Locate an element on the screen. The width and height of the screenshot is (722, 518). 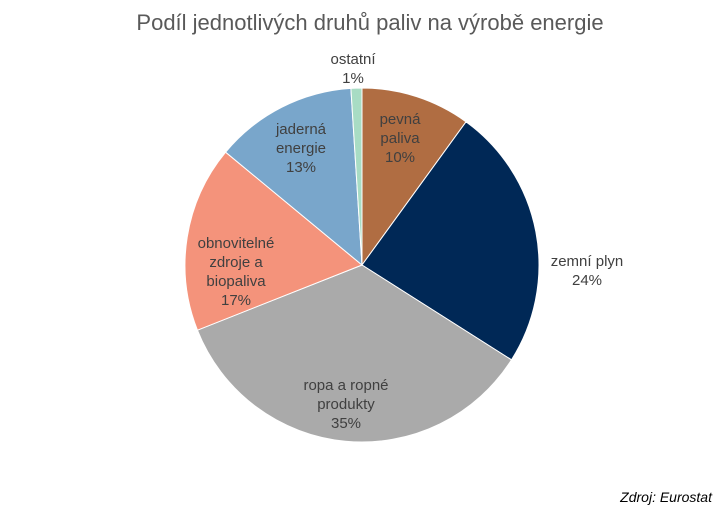
slice-label: pevná paliva 10% is located at coordinates (401, 138).